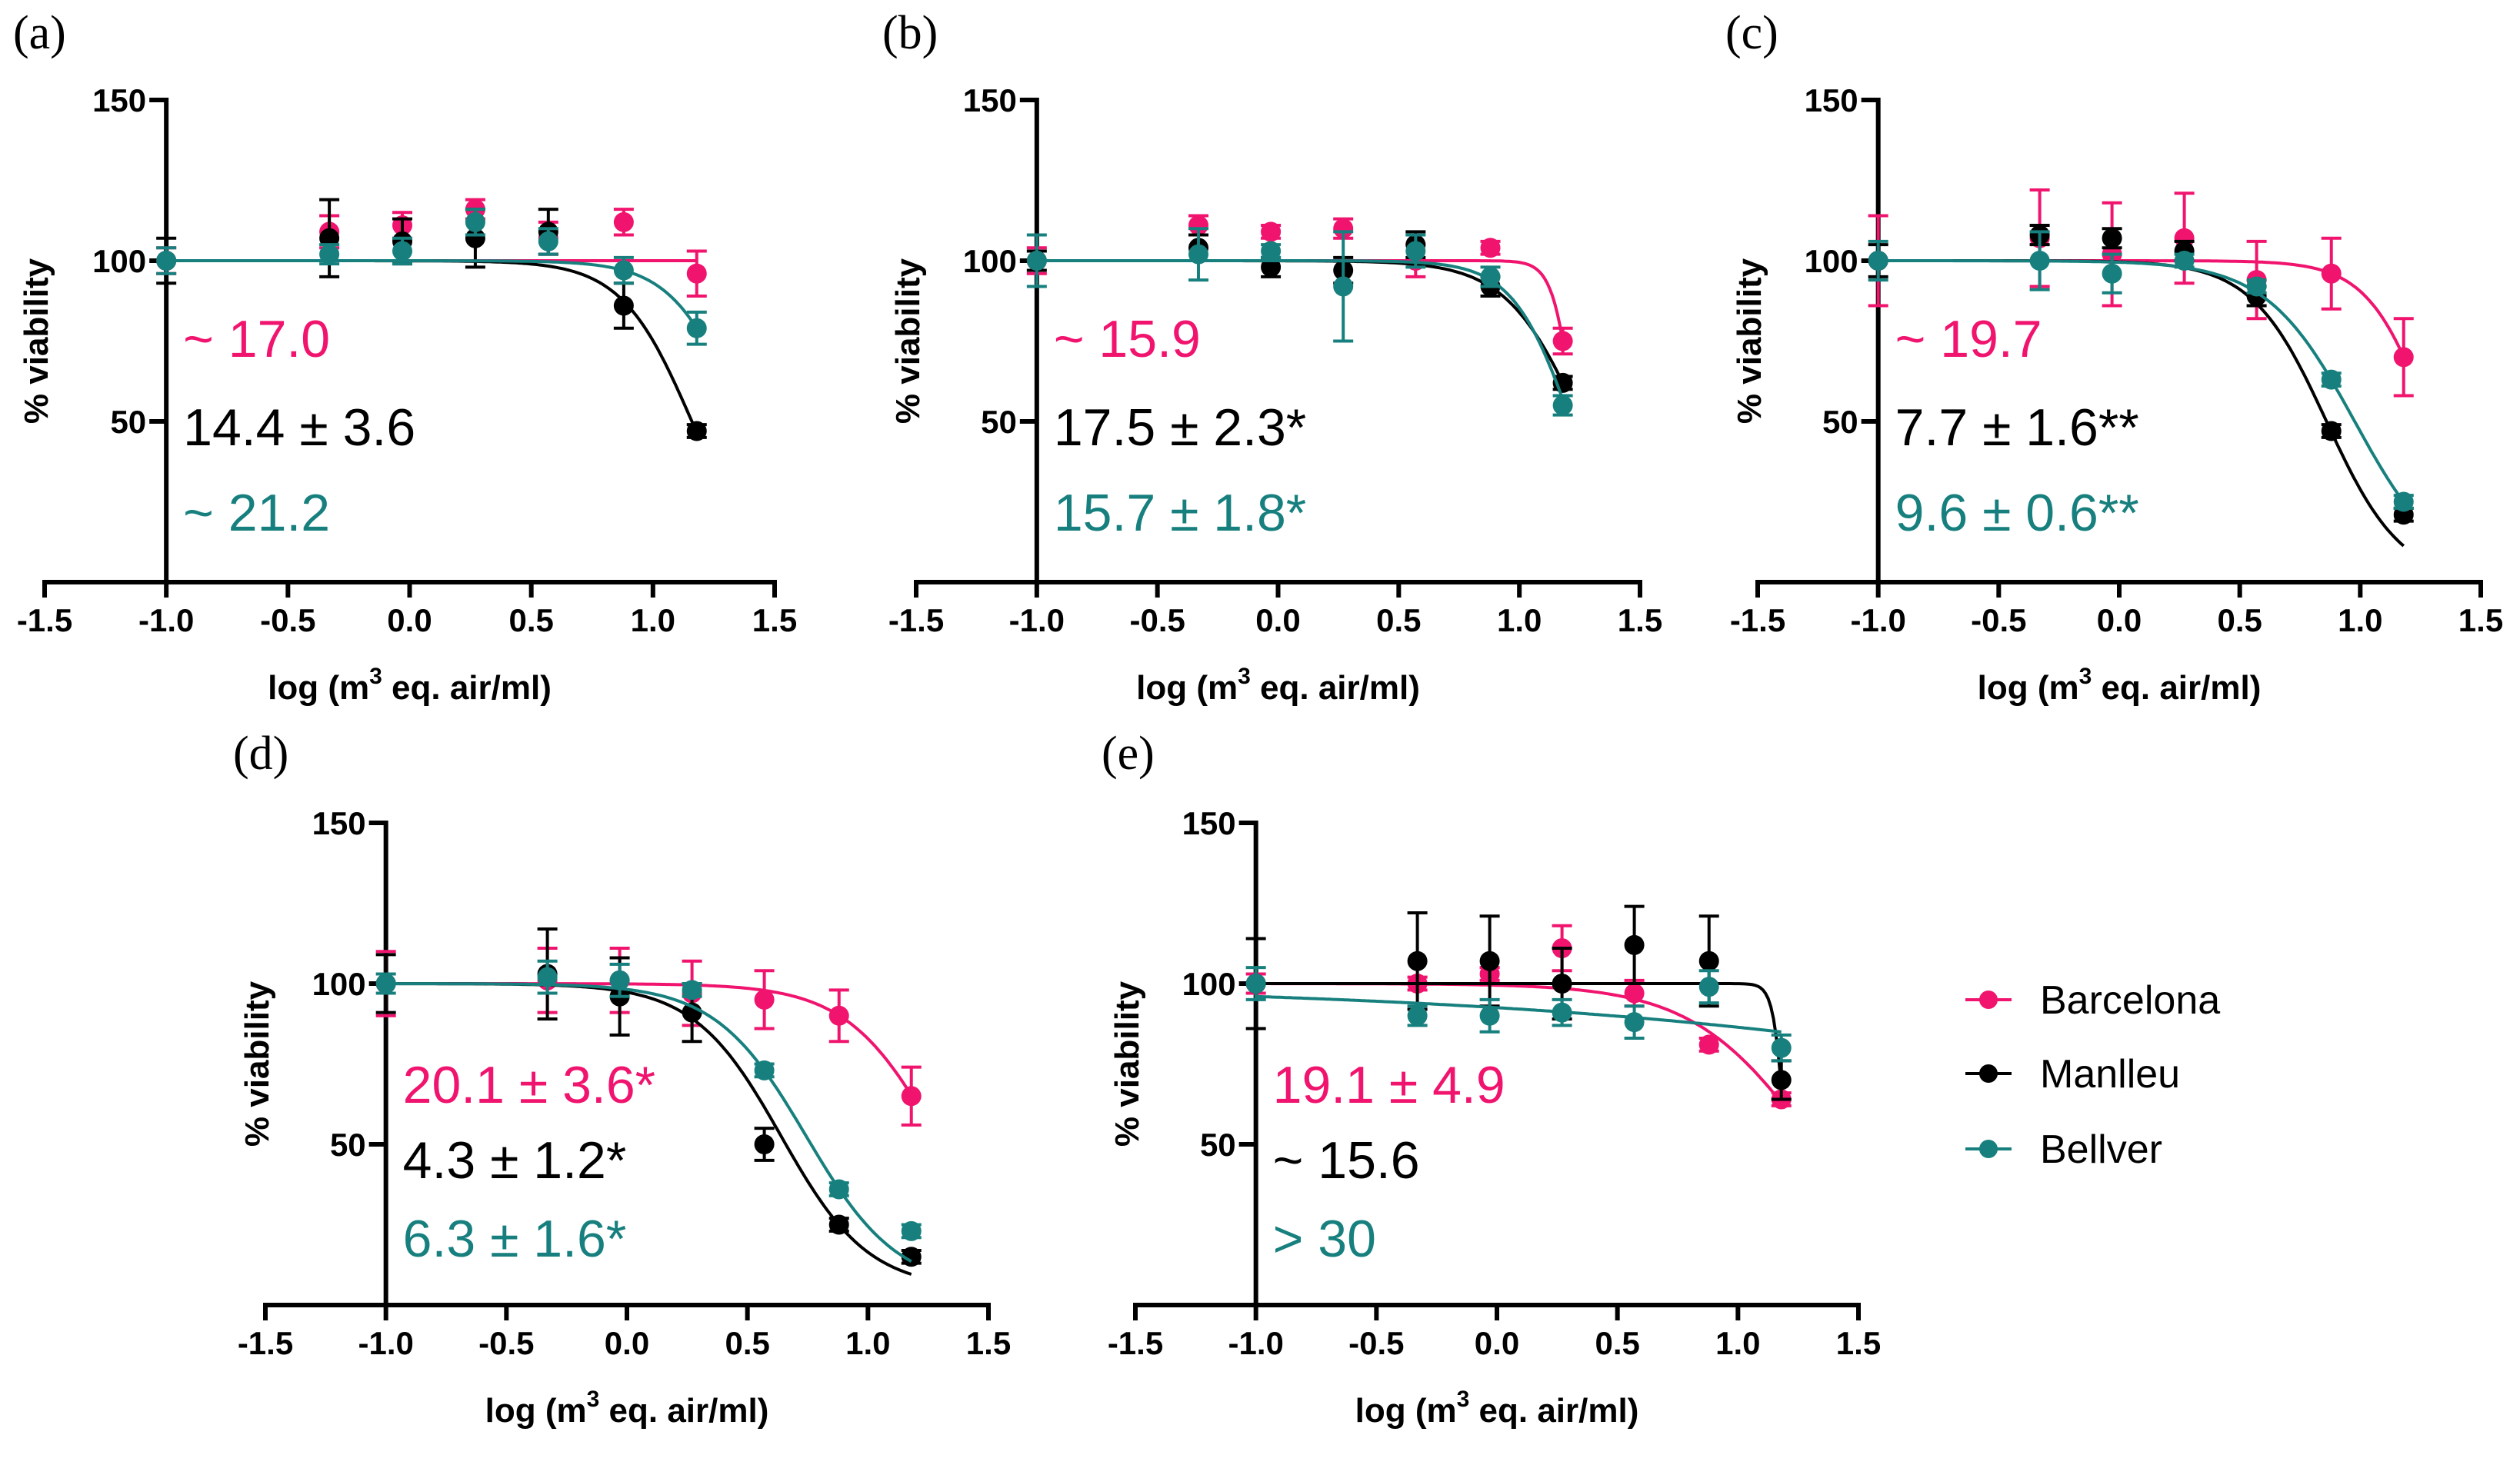  Describe the element at coordinates (2130, 1000) in the screenshot. I see `legend-label: Barcelona` at that location.